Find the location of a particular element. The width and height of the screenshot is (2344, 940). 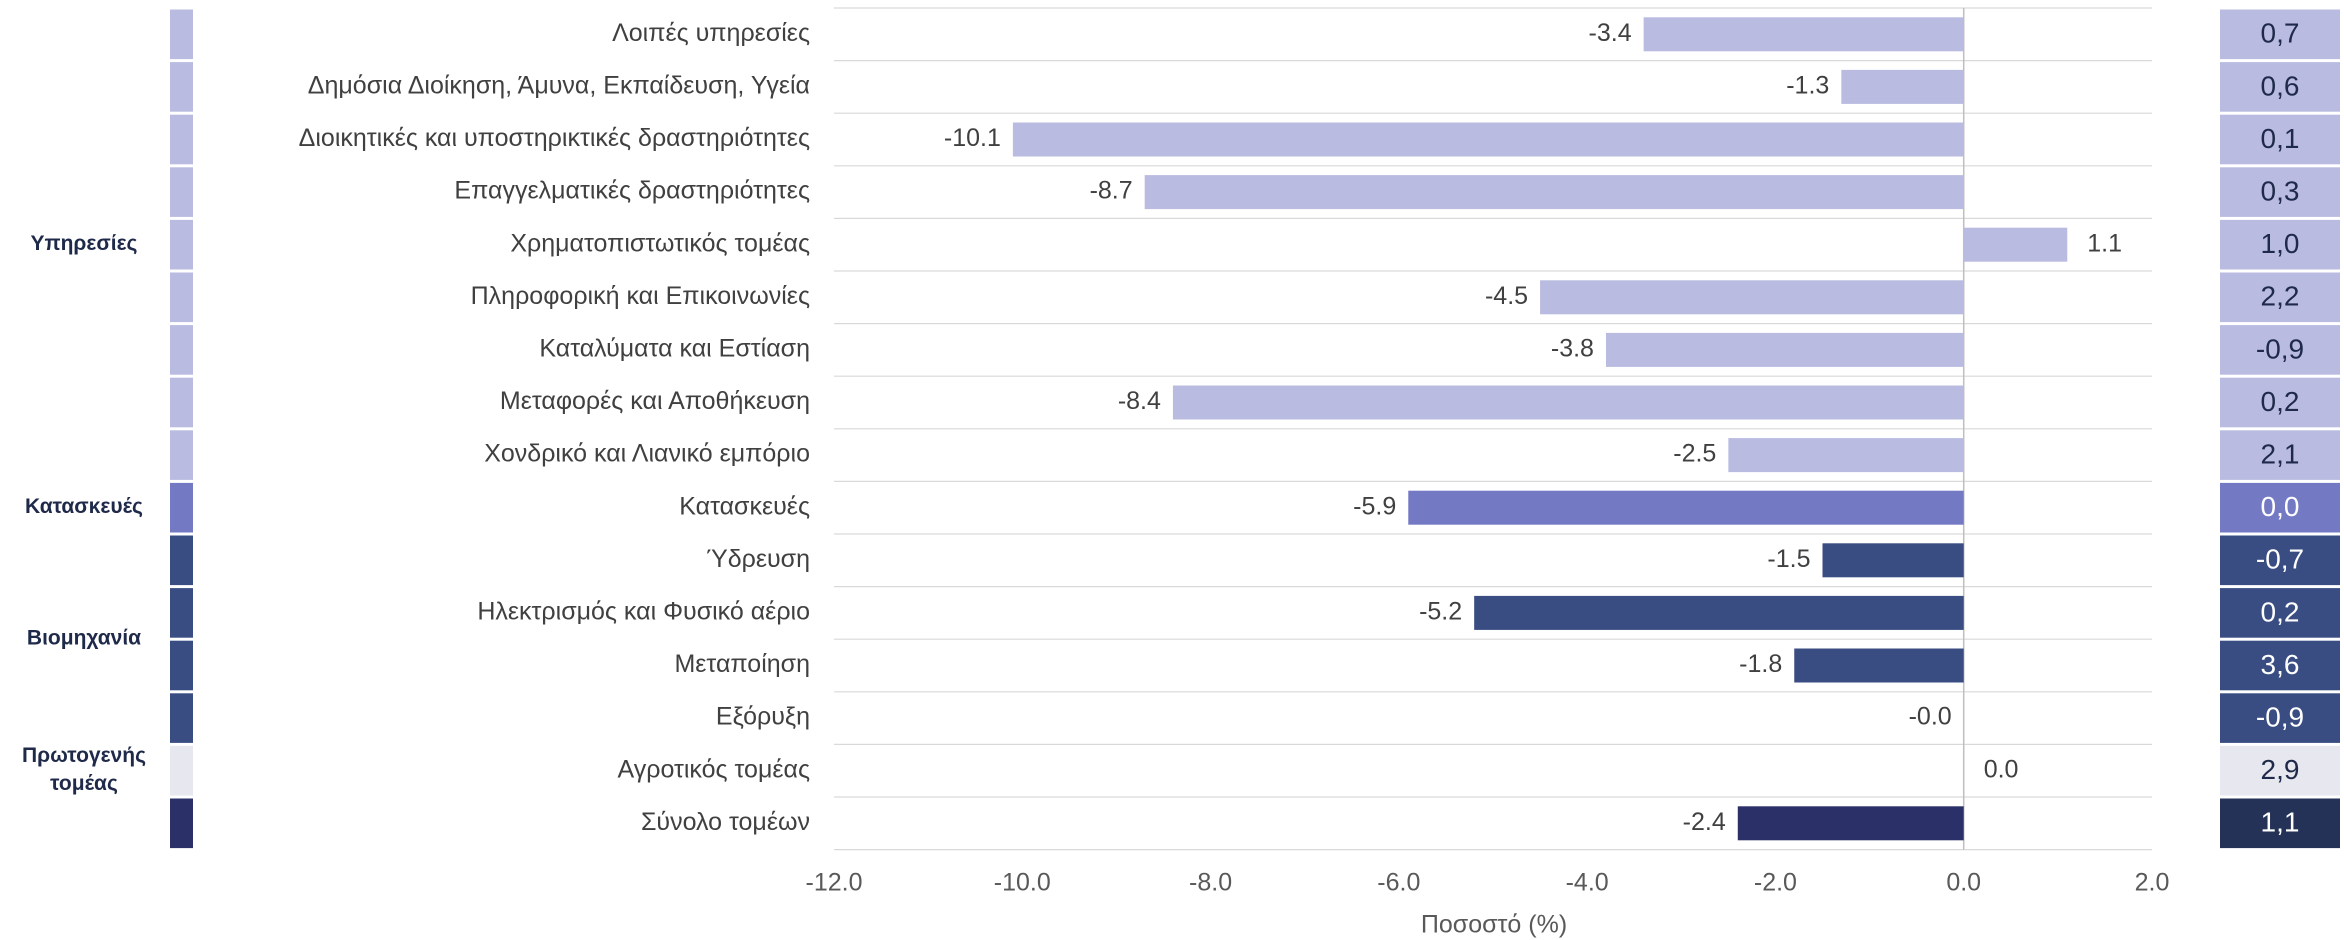

right-value-label: 2,1 is located at coordinates (2280, 453).